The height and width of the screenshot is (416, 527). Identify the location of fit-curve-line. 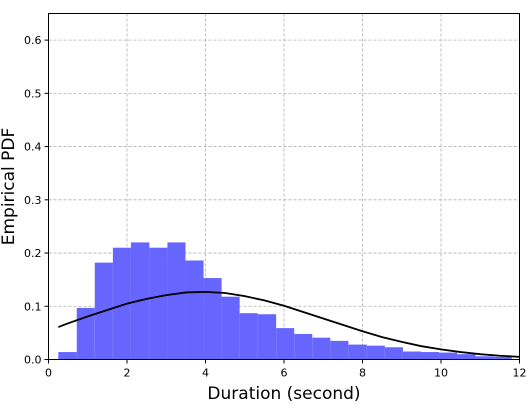
(288, 324).